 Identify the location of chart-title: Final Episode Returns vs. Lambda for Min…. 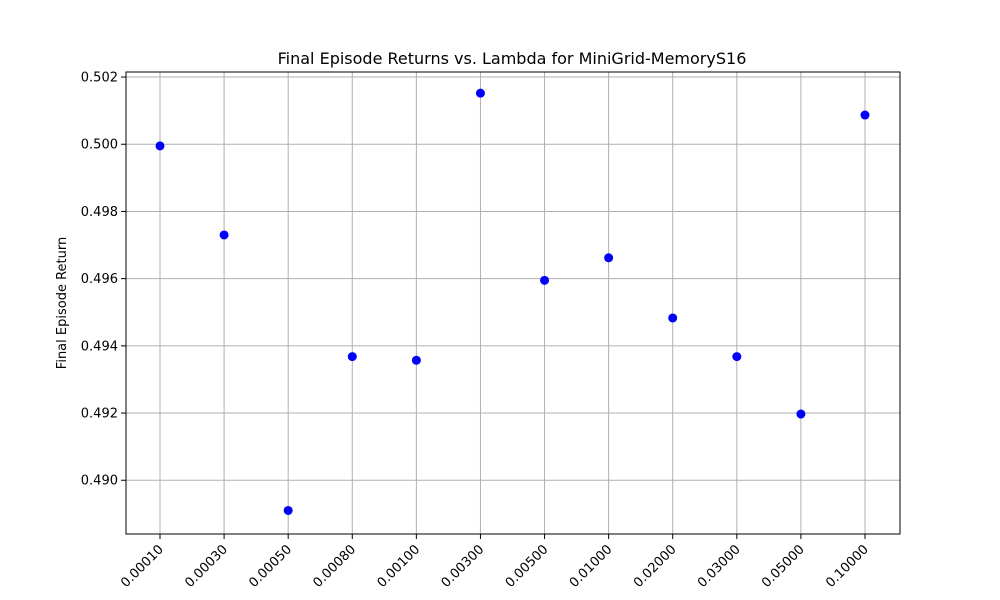
(512, 58).